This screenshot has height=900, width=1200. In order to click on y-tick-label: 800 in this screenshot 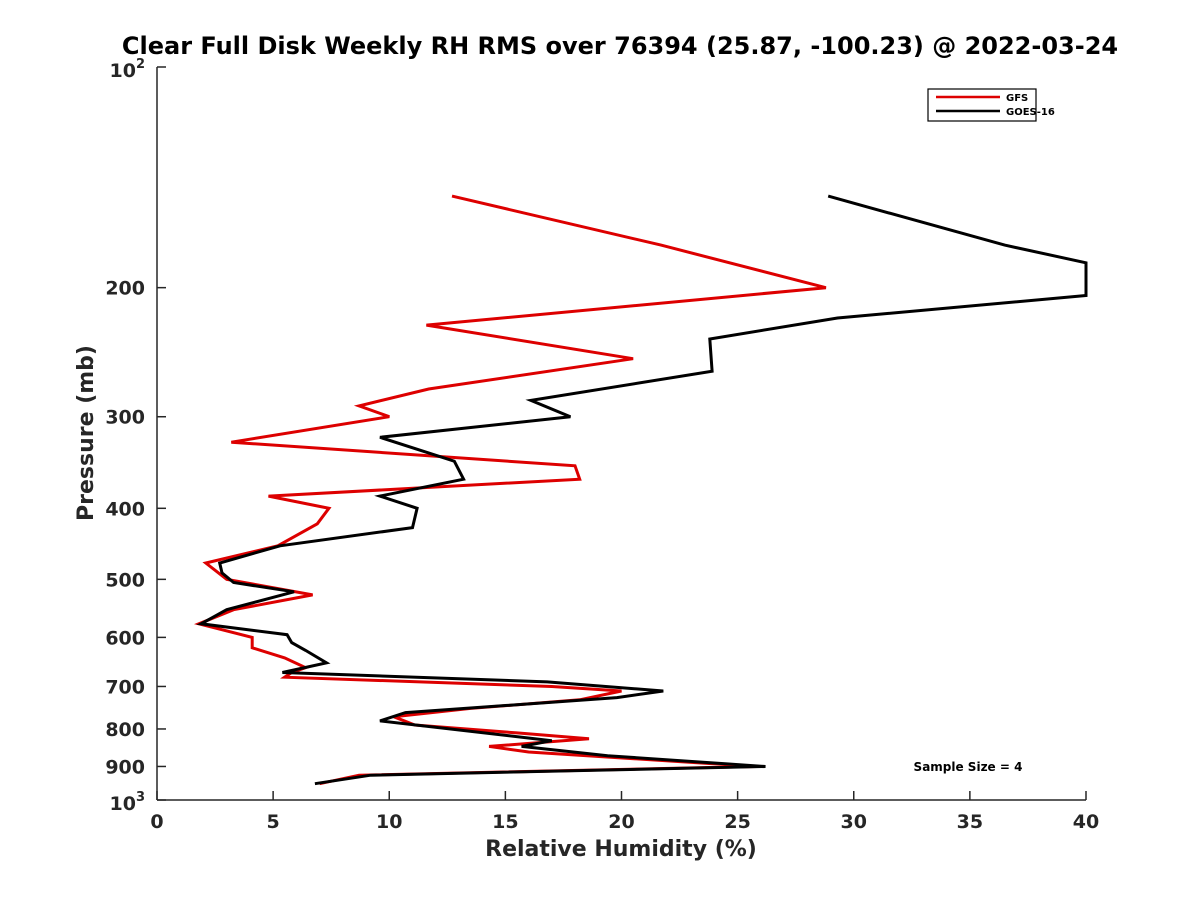, I will do `click(125, 730)`.